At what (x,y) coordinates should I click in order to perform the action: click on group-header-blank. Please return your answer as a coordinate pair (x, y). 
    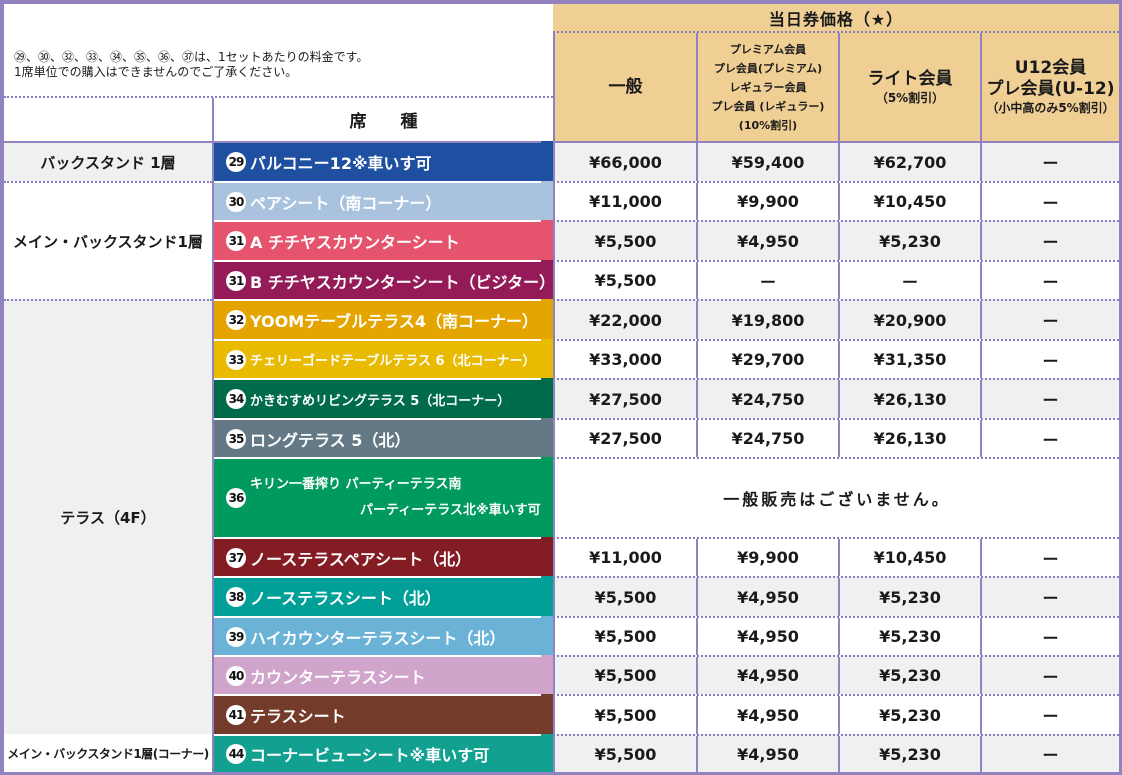
    Looking at the image, I should click on (108, 119).